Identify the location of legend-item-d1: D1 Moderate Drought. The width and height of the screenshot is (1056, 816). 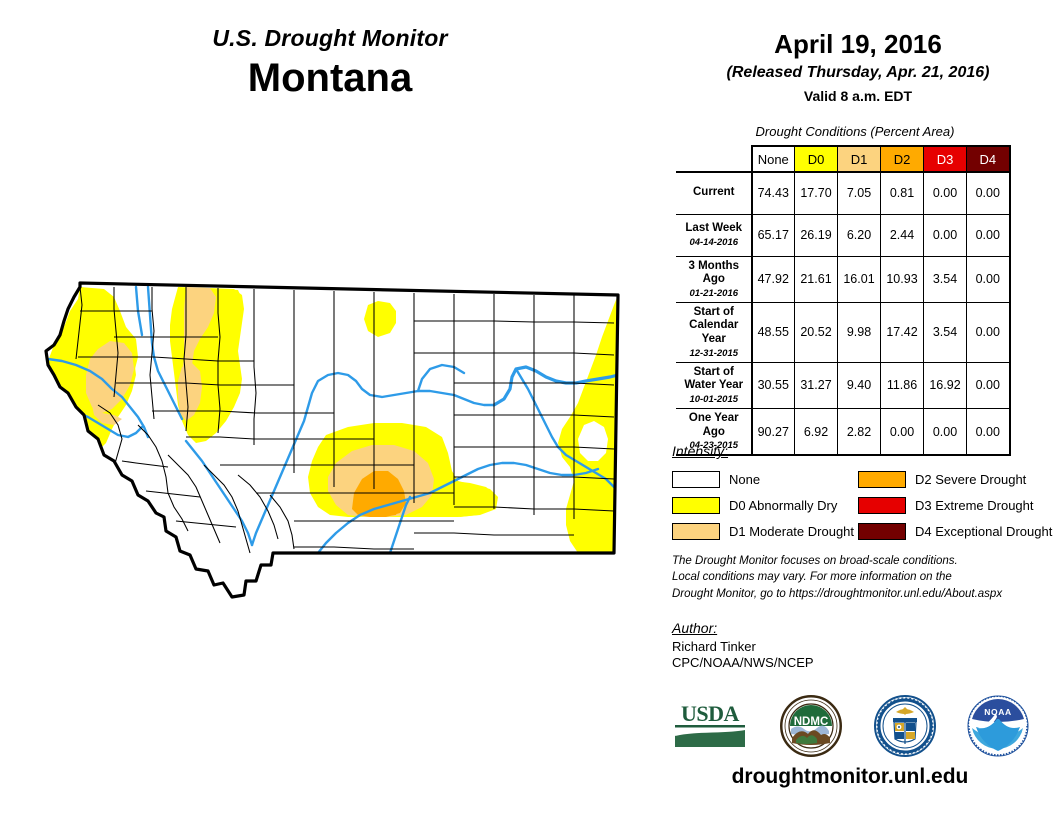
(765, 531).